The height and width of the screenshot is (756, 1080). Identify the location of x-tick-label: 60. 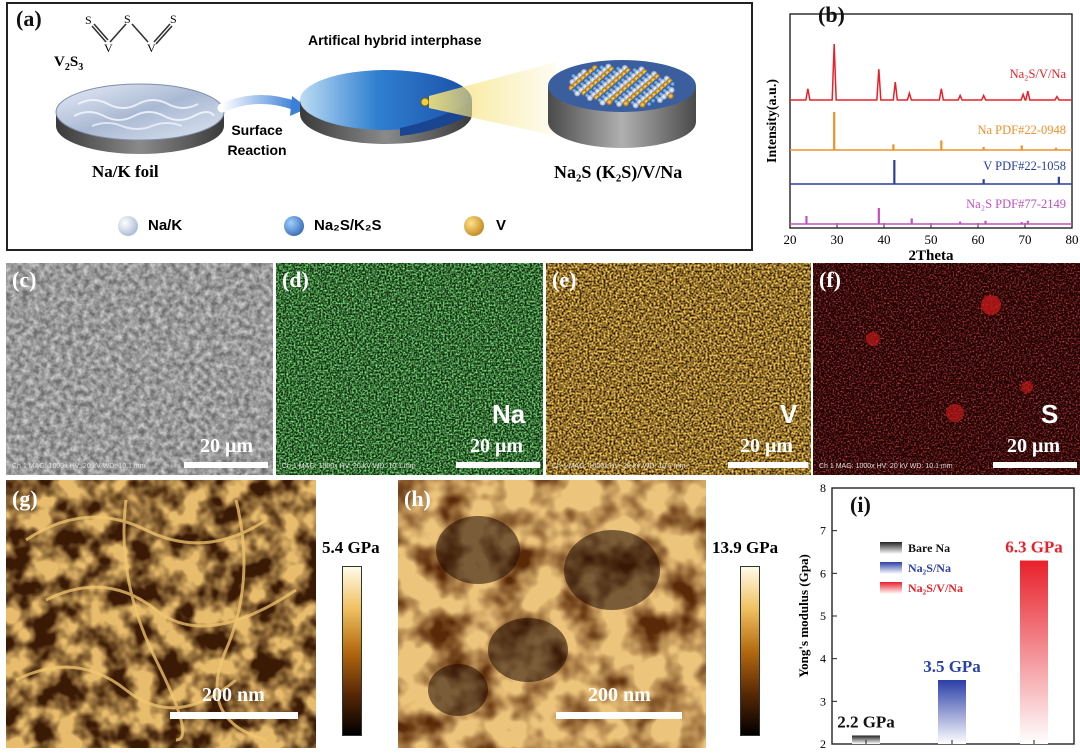
(978, 239).